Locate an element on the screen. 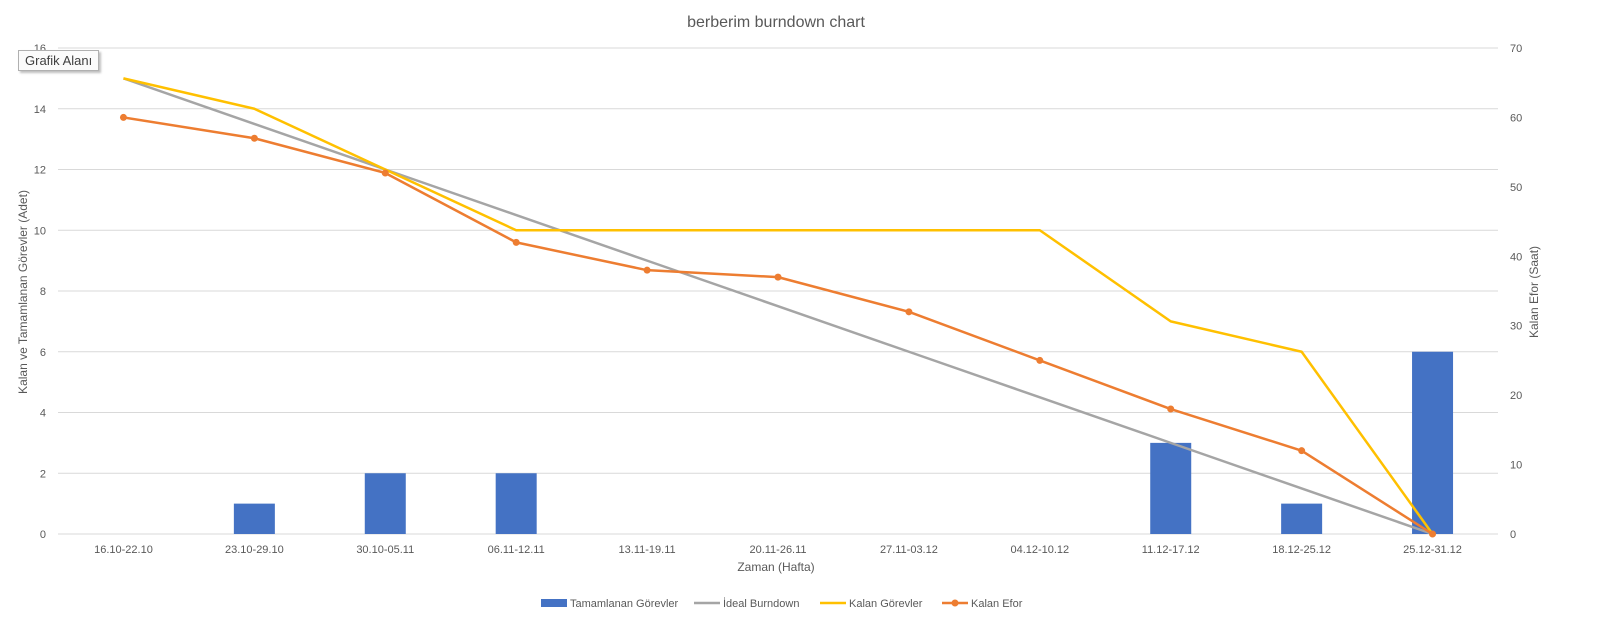 This screenshot has height=643, width=1600. legend-item: Tamamlanan Görevler is located at coordinates (610, 604).